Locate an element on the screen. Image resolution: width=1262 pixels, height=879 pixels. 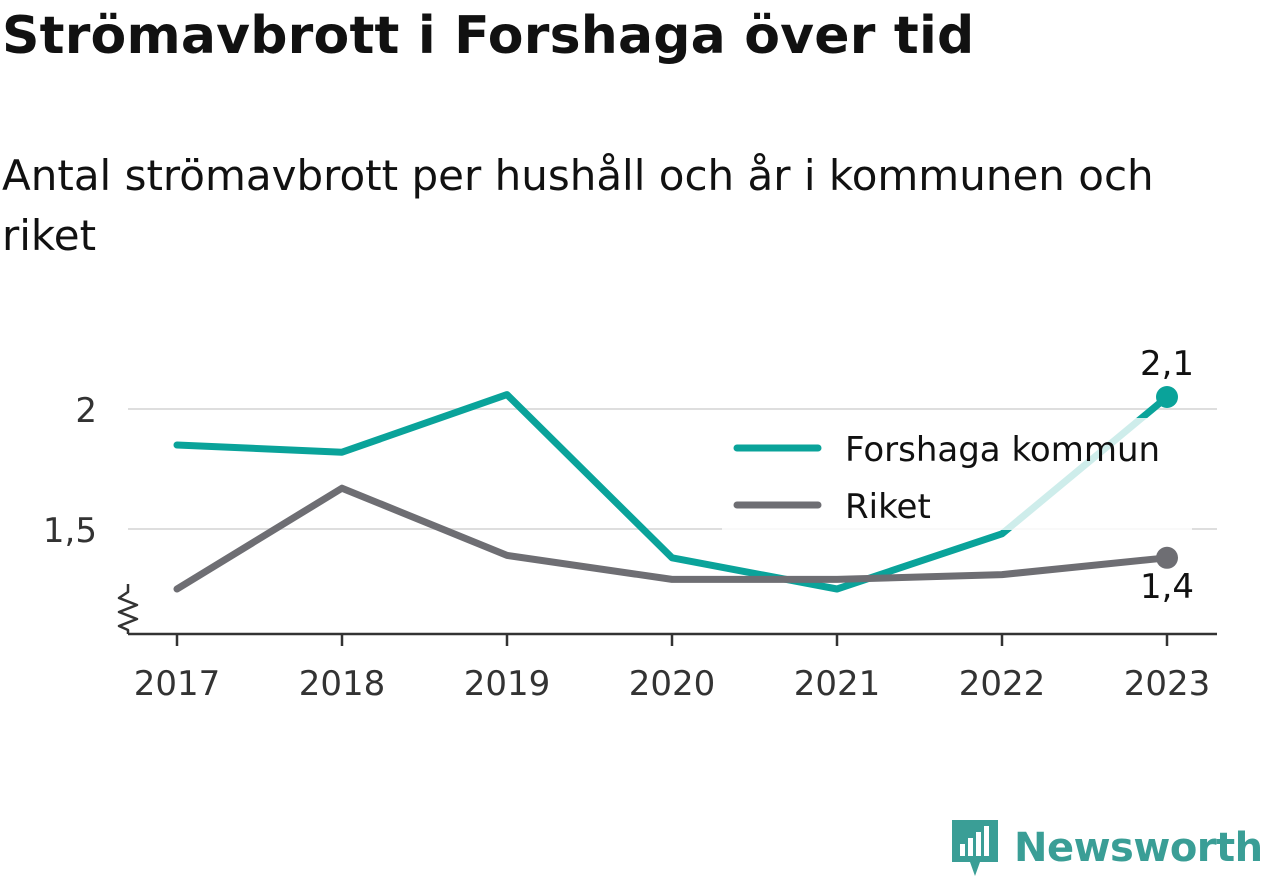
newsworthy-logo-icon is located at coordinates (975, 848).